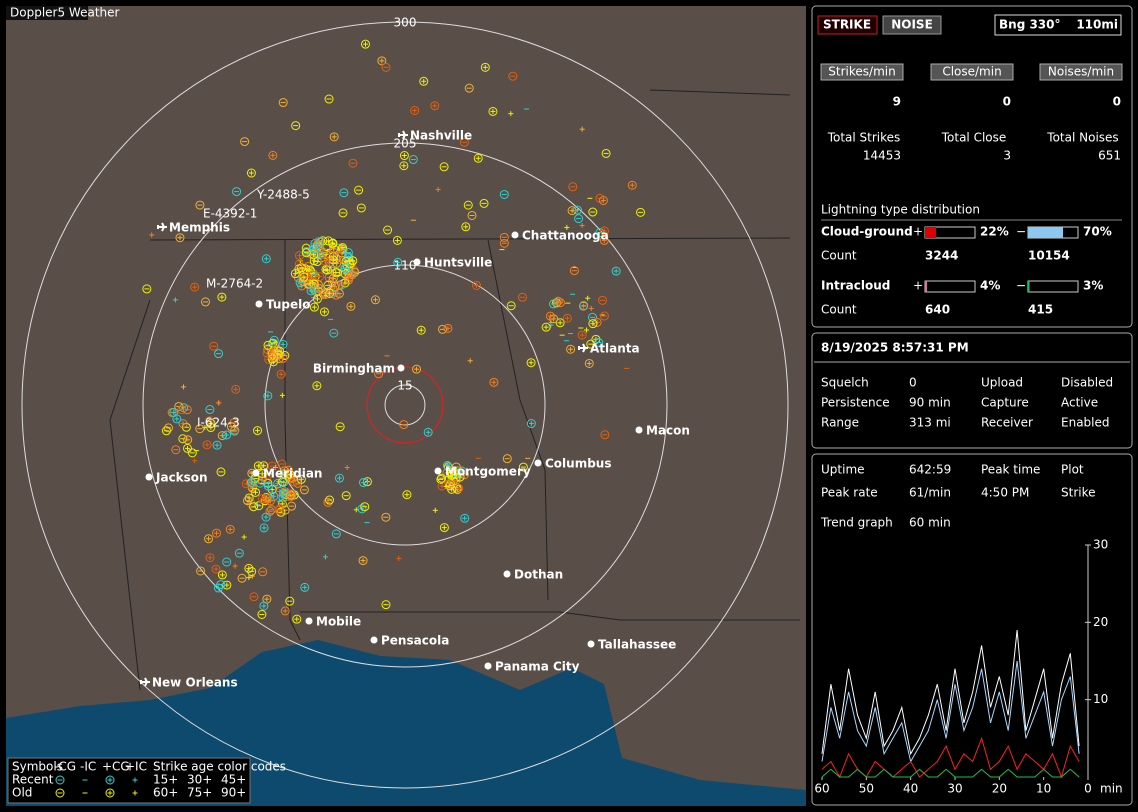 This screenshot has height=812, width=1138. Describe the element at coordinates (1040, 310) in the screenshot. I see `count: 415` at that location.